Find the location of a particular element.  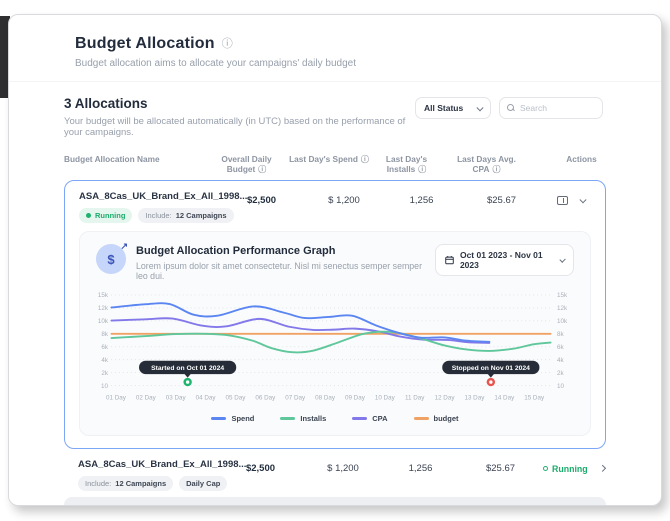

row-actions: Running is located at coordinates (576, 466).